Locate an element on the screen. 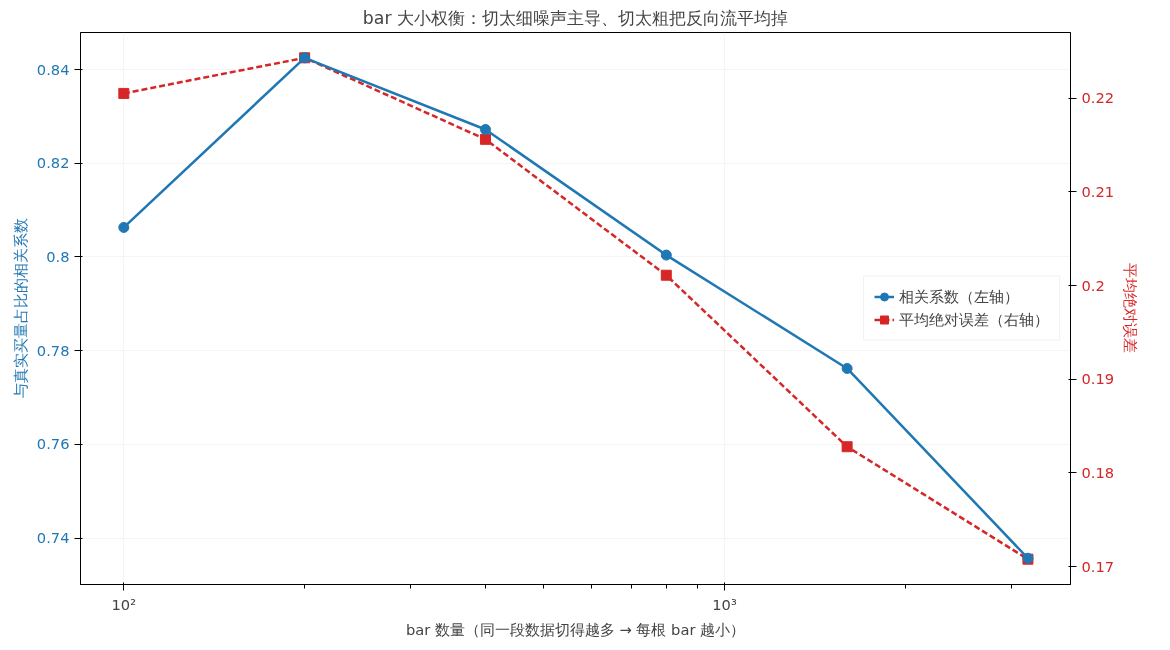 This screenshot has width=1170, height=650. x-tick-label: 10² is located at coordinates (124, 604).